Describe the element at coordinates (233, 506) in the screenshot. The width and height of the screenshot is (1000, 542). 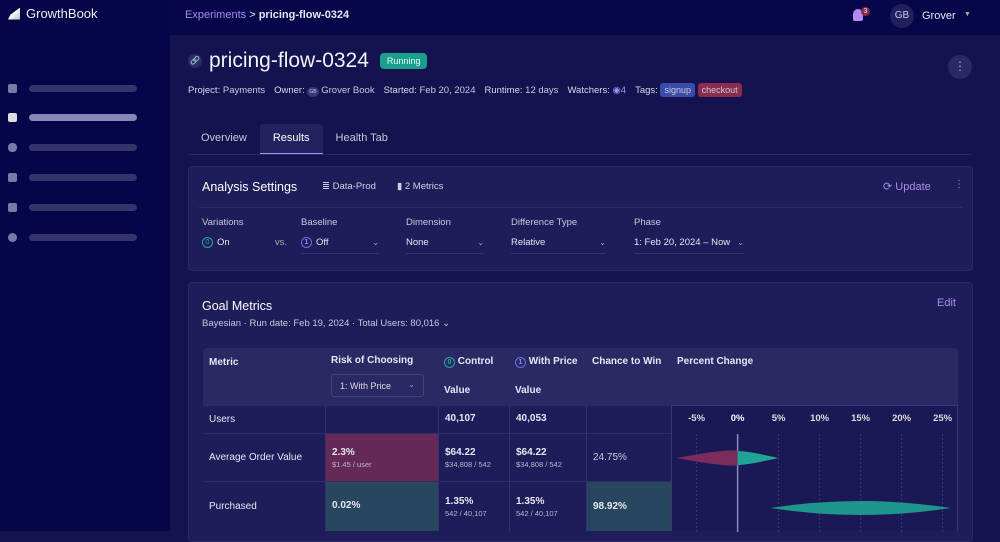
I see `table-cell-metric: Purchased` at that location.